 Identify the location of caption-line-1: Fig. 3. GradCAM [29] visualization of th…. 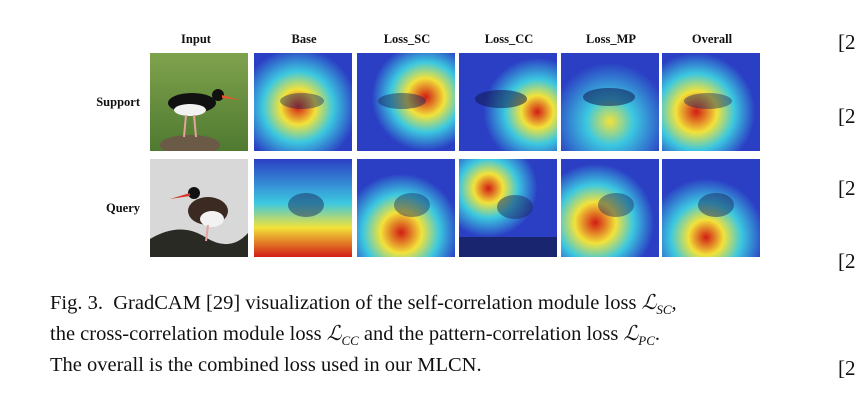
(435, 306).